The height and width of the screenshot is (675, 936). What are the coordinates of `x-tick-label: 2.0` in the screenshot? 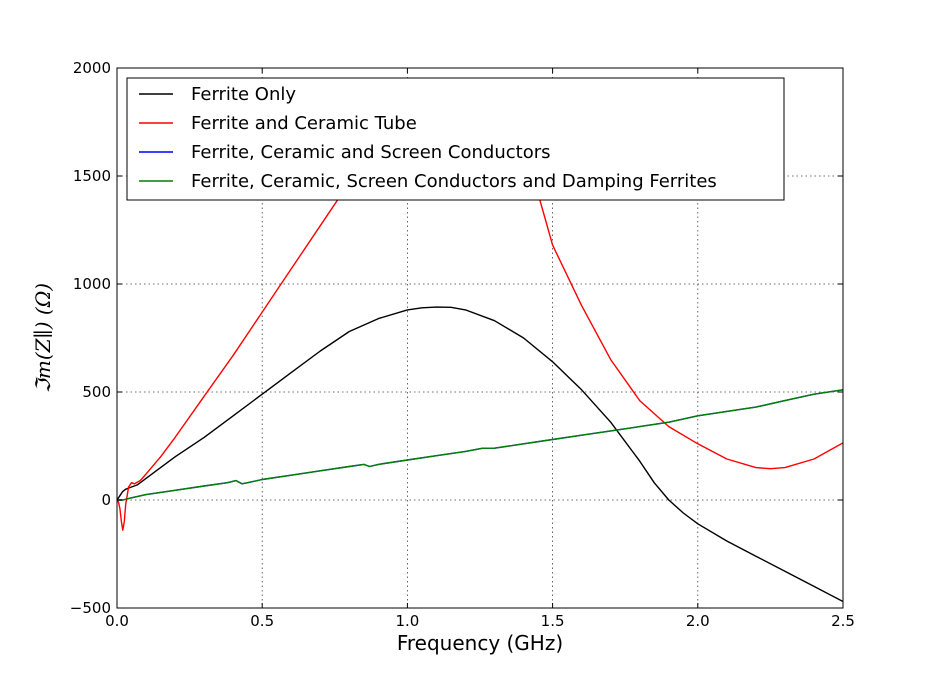 It's located at (698, 621).